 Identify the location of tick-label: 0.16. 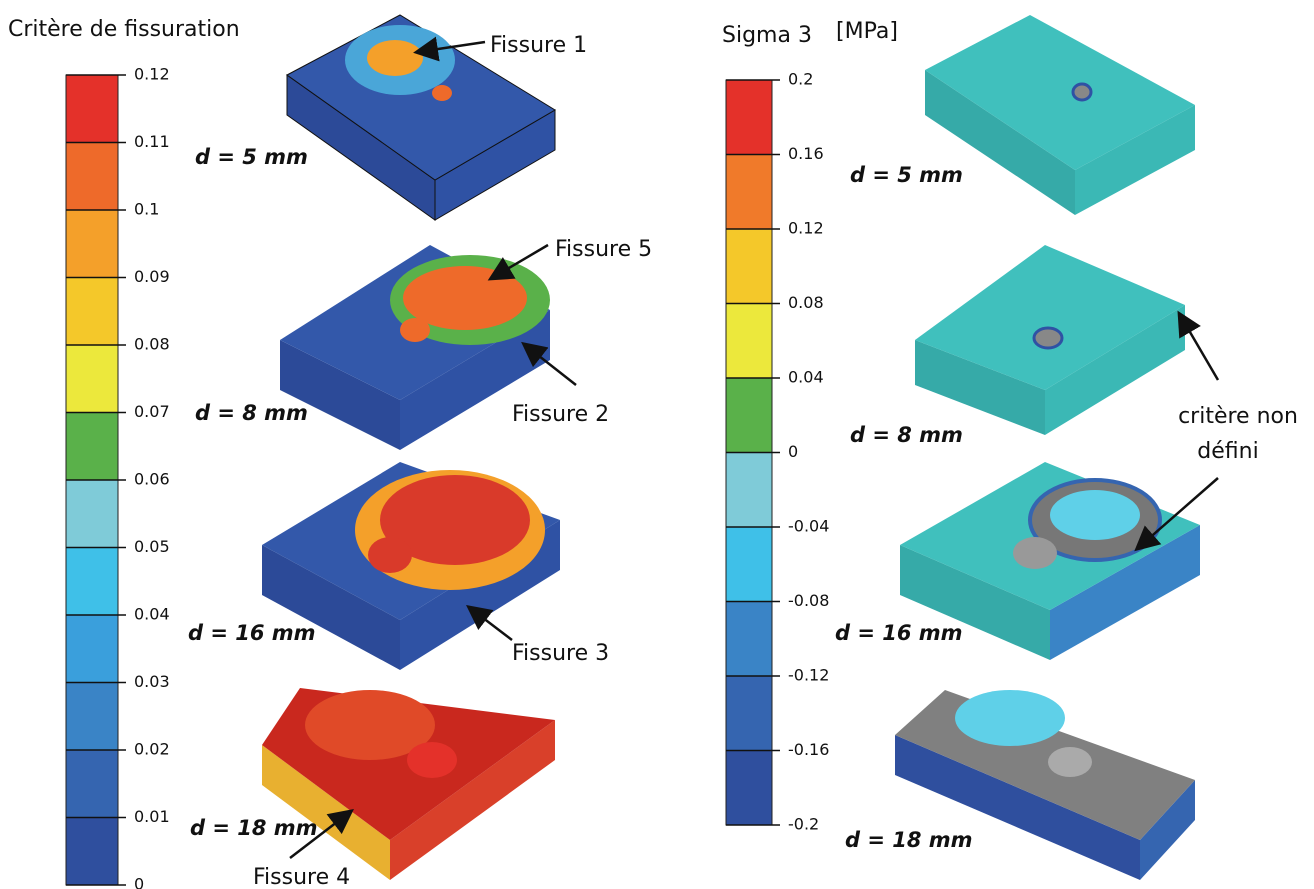
(806, 153).